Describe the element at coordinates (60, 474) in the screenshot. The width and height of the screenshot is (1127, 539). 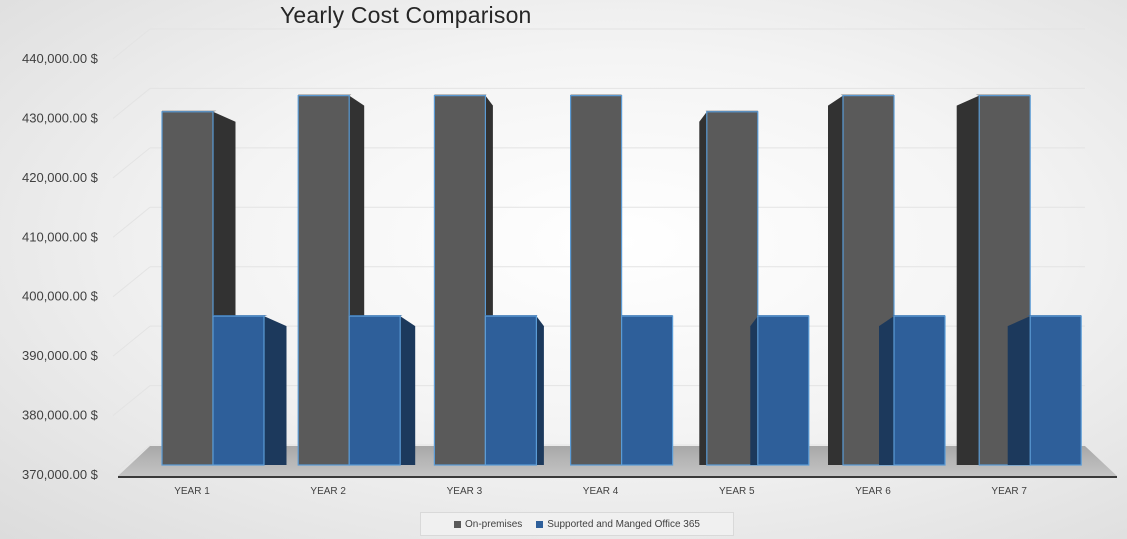
I see `y-tick-label: 370,000.00 $` at that location.